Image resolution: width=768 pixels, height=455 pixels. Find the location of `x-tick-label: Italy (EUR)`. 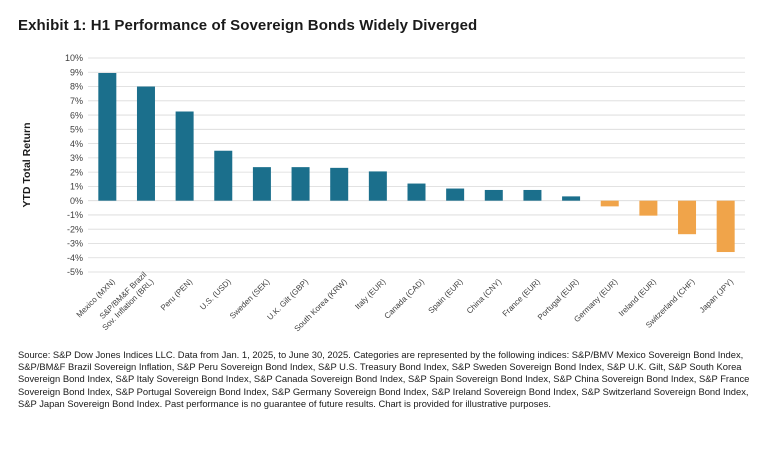

x-tick-label: Italy (EUR) is located at coordinates (370, 294).